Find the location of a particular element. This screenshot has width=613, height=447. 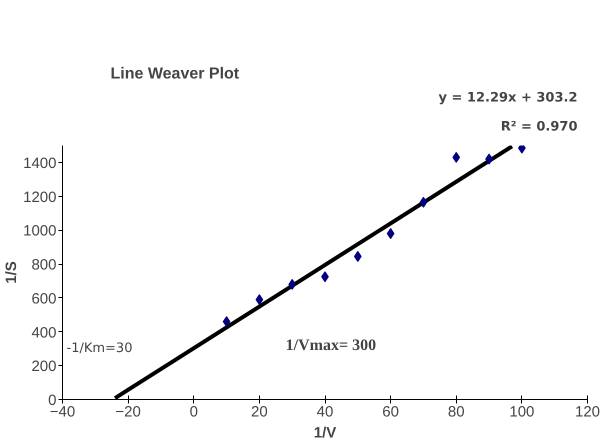

y-tick-label: 1000 is located at coordinates (40, 231).